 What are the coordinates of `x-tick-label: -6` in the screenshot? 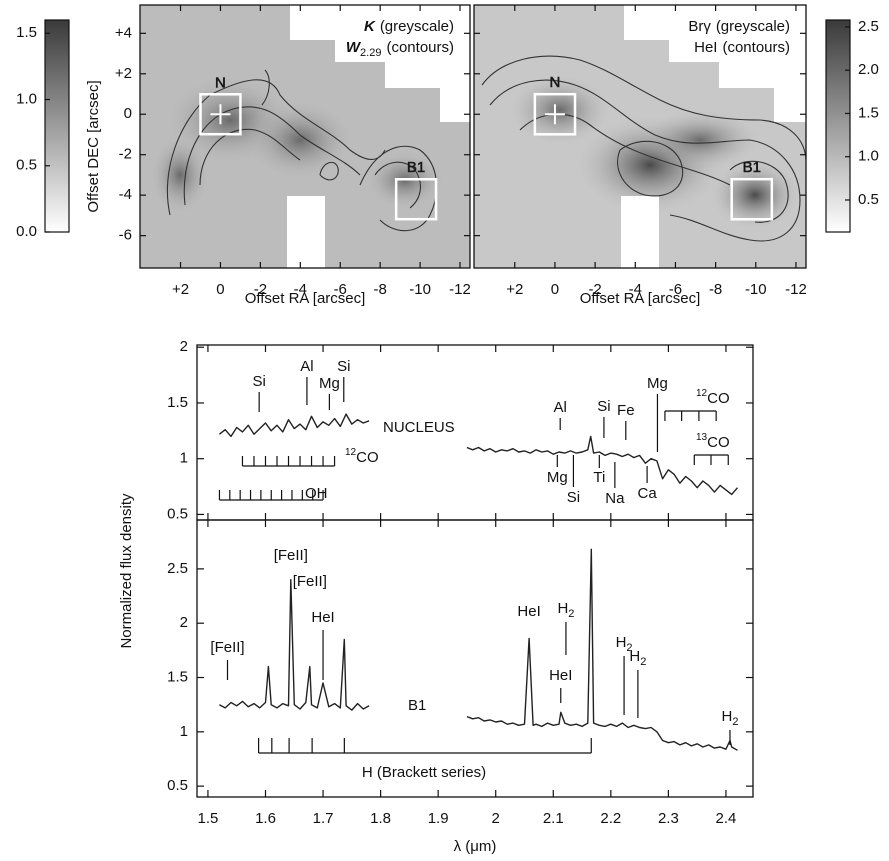 It's located at (340, 289).